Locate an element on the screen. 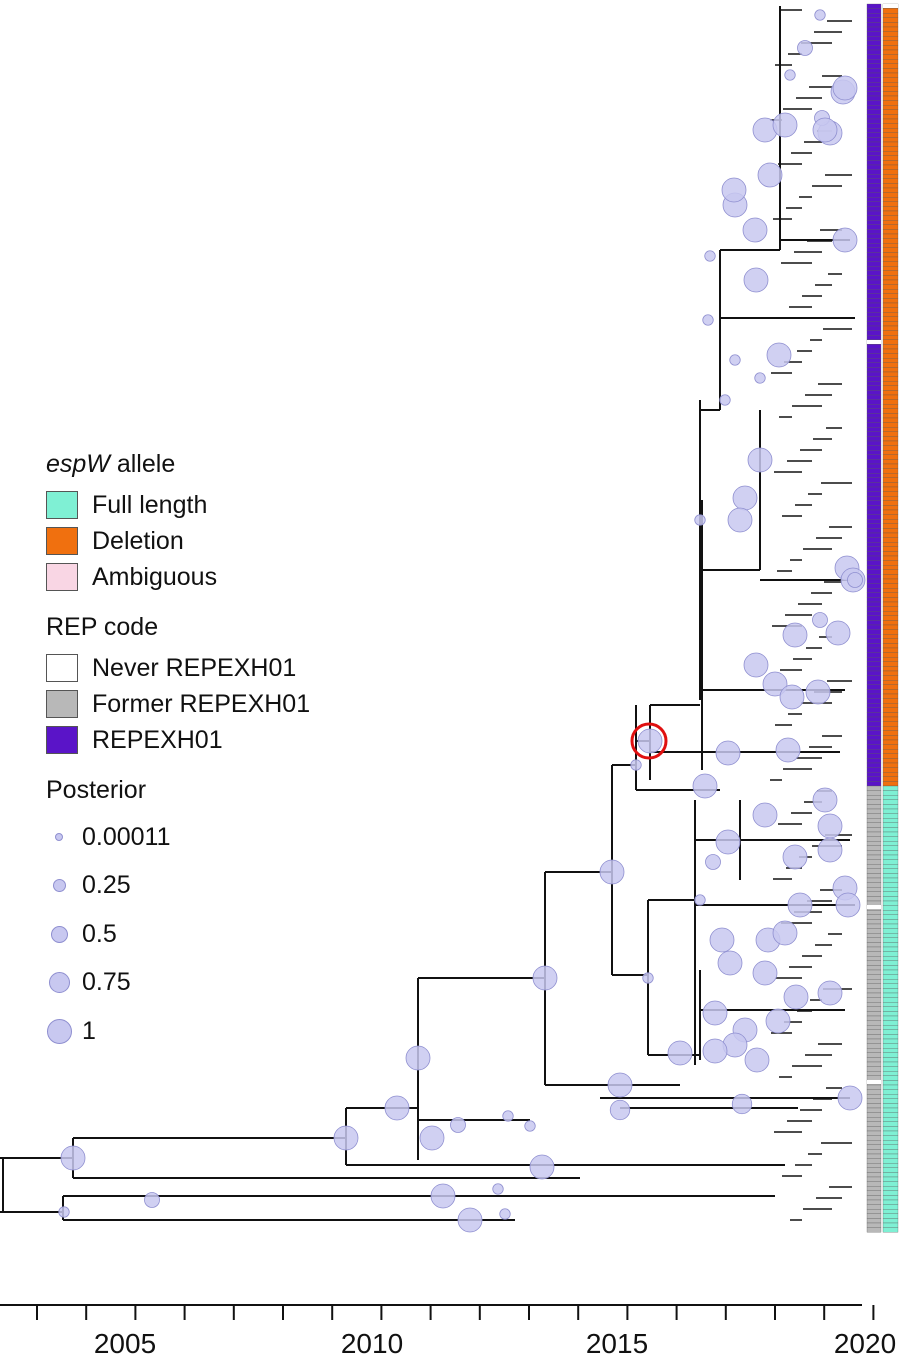  former-rep-label: Former REPEXH01 is located at coordinates (201, 703).